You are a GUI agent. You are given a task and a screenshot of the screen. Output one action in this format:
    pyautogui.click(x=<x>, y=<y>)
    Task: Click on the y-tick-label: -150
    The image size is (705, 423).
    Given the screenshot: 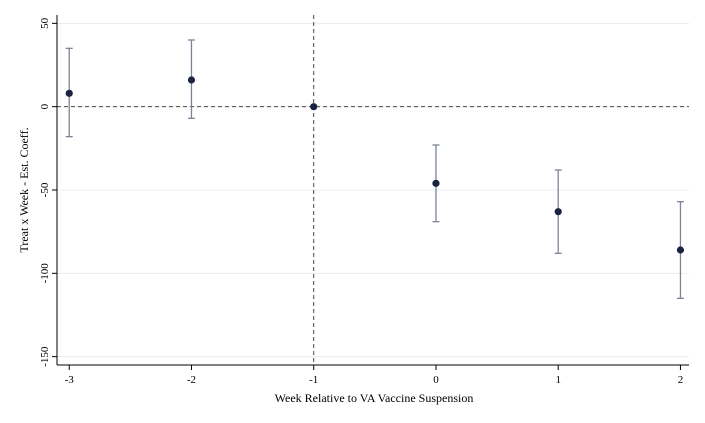 What is the action you would take?
    pyautogui.click(x=45, y=356)
    